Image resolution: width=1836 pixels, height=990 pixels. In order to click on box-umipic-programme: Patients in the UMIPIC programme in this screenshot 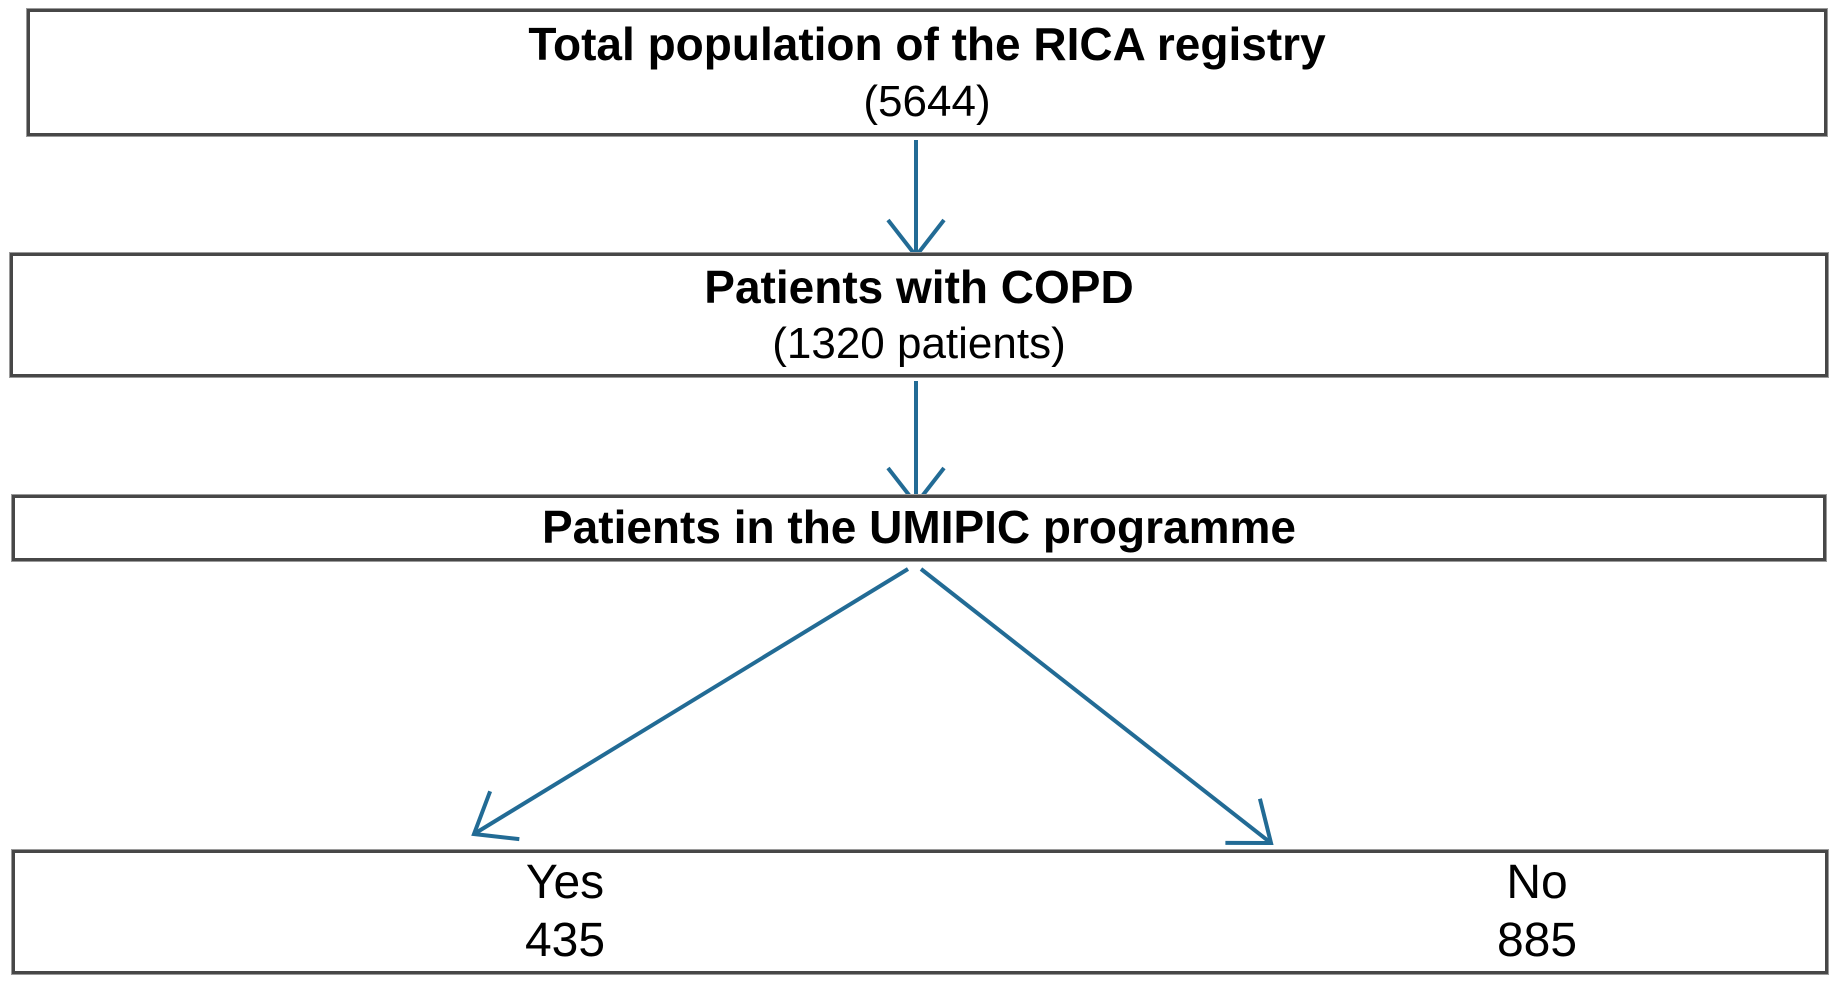, I will do `click(919, 528)`.